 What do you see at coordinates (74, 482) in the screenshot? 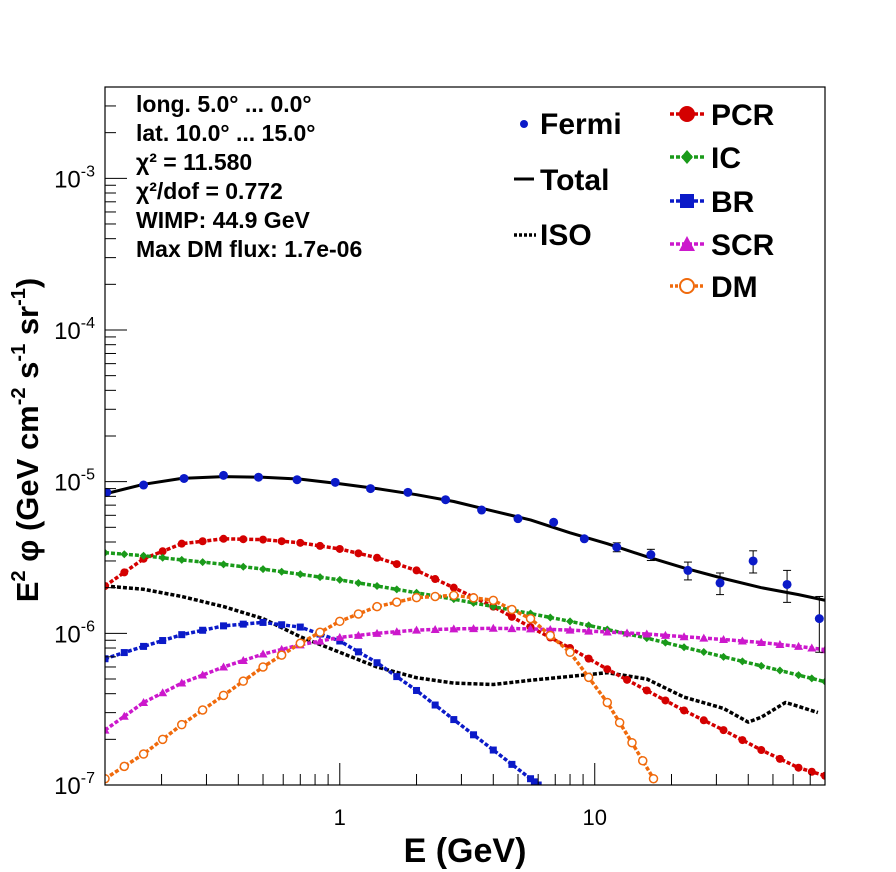
I see `y-tick-label: 10⁻⁵` at bounding box center [74, 482].